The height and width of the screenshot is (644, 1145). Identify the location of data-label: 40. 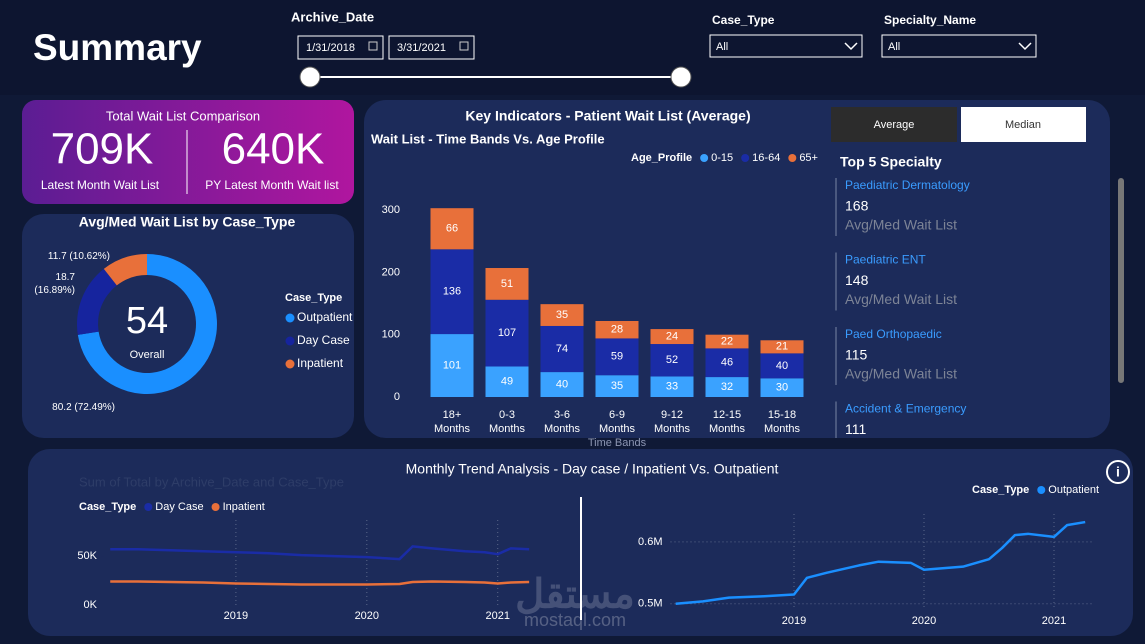
(562, 384).